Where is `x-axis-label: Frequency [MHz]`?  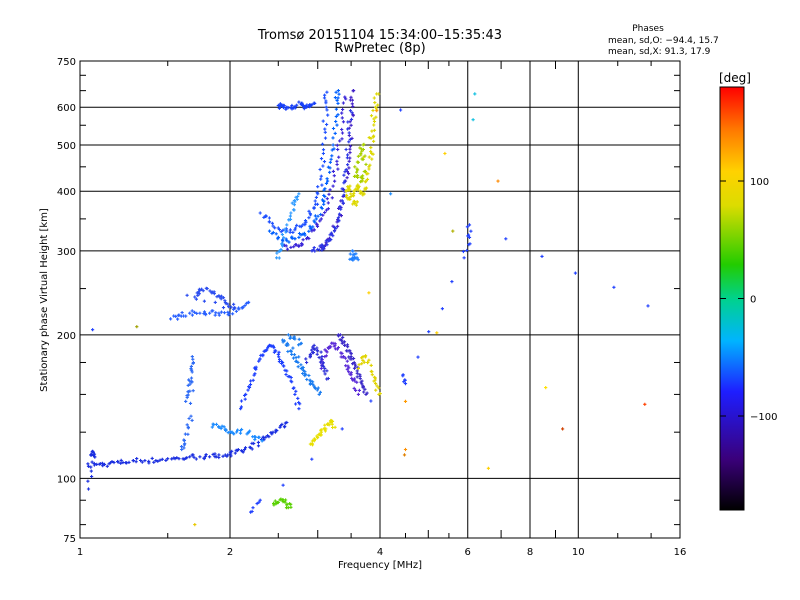 x-axis-label: Frequency [MHz] is located at coordinates (380, 565).